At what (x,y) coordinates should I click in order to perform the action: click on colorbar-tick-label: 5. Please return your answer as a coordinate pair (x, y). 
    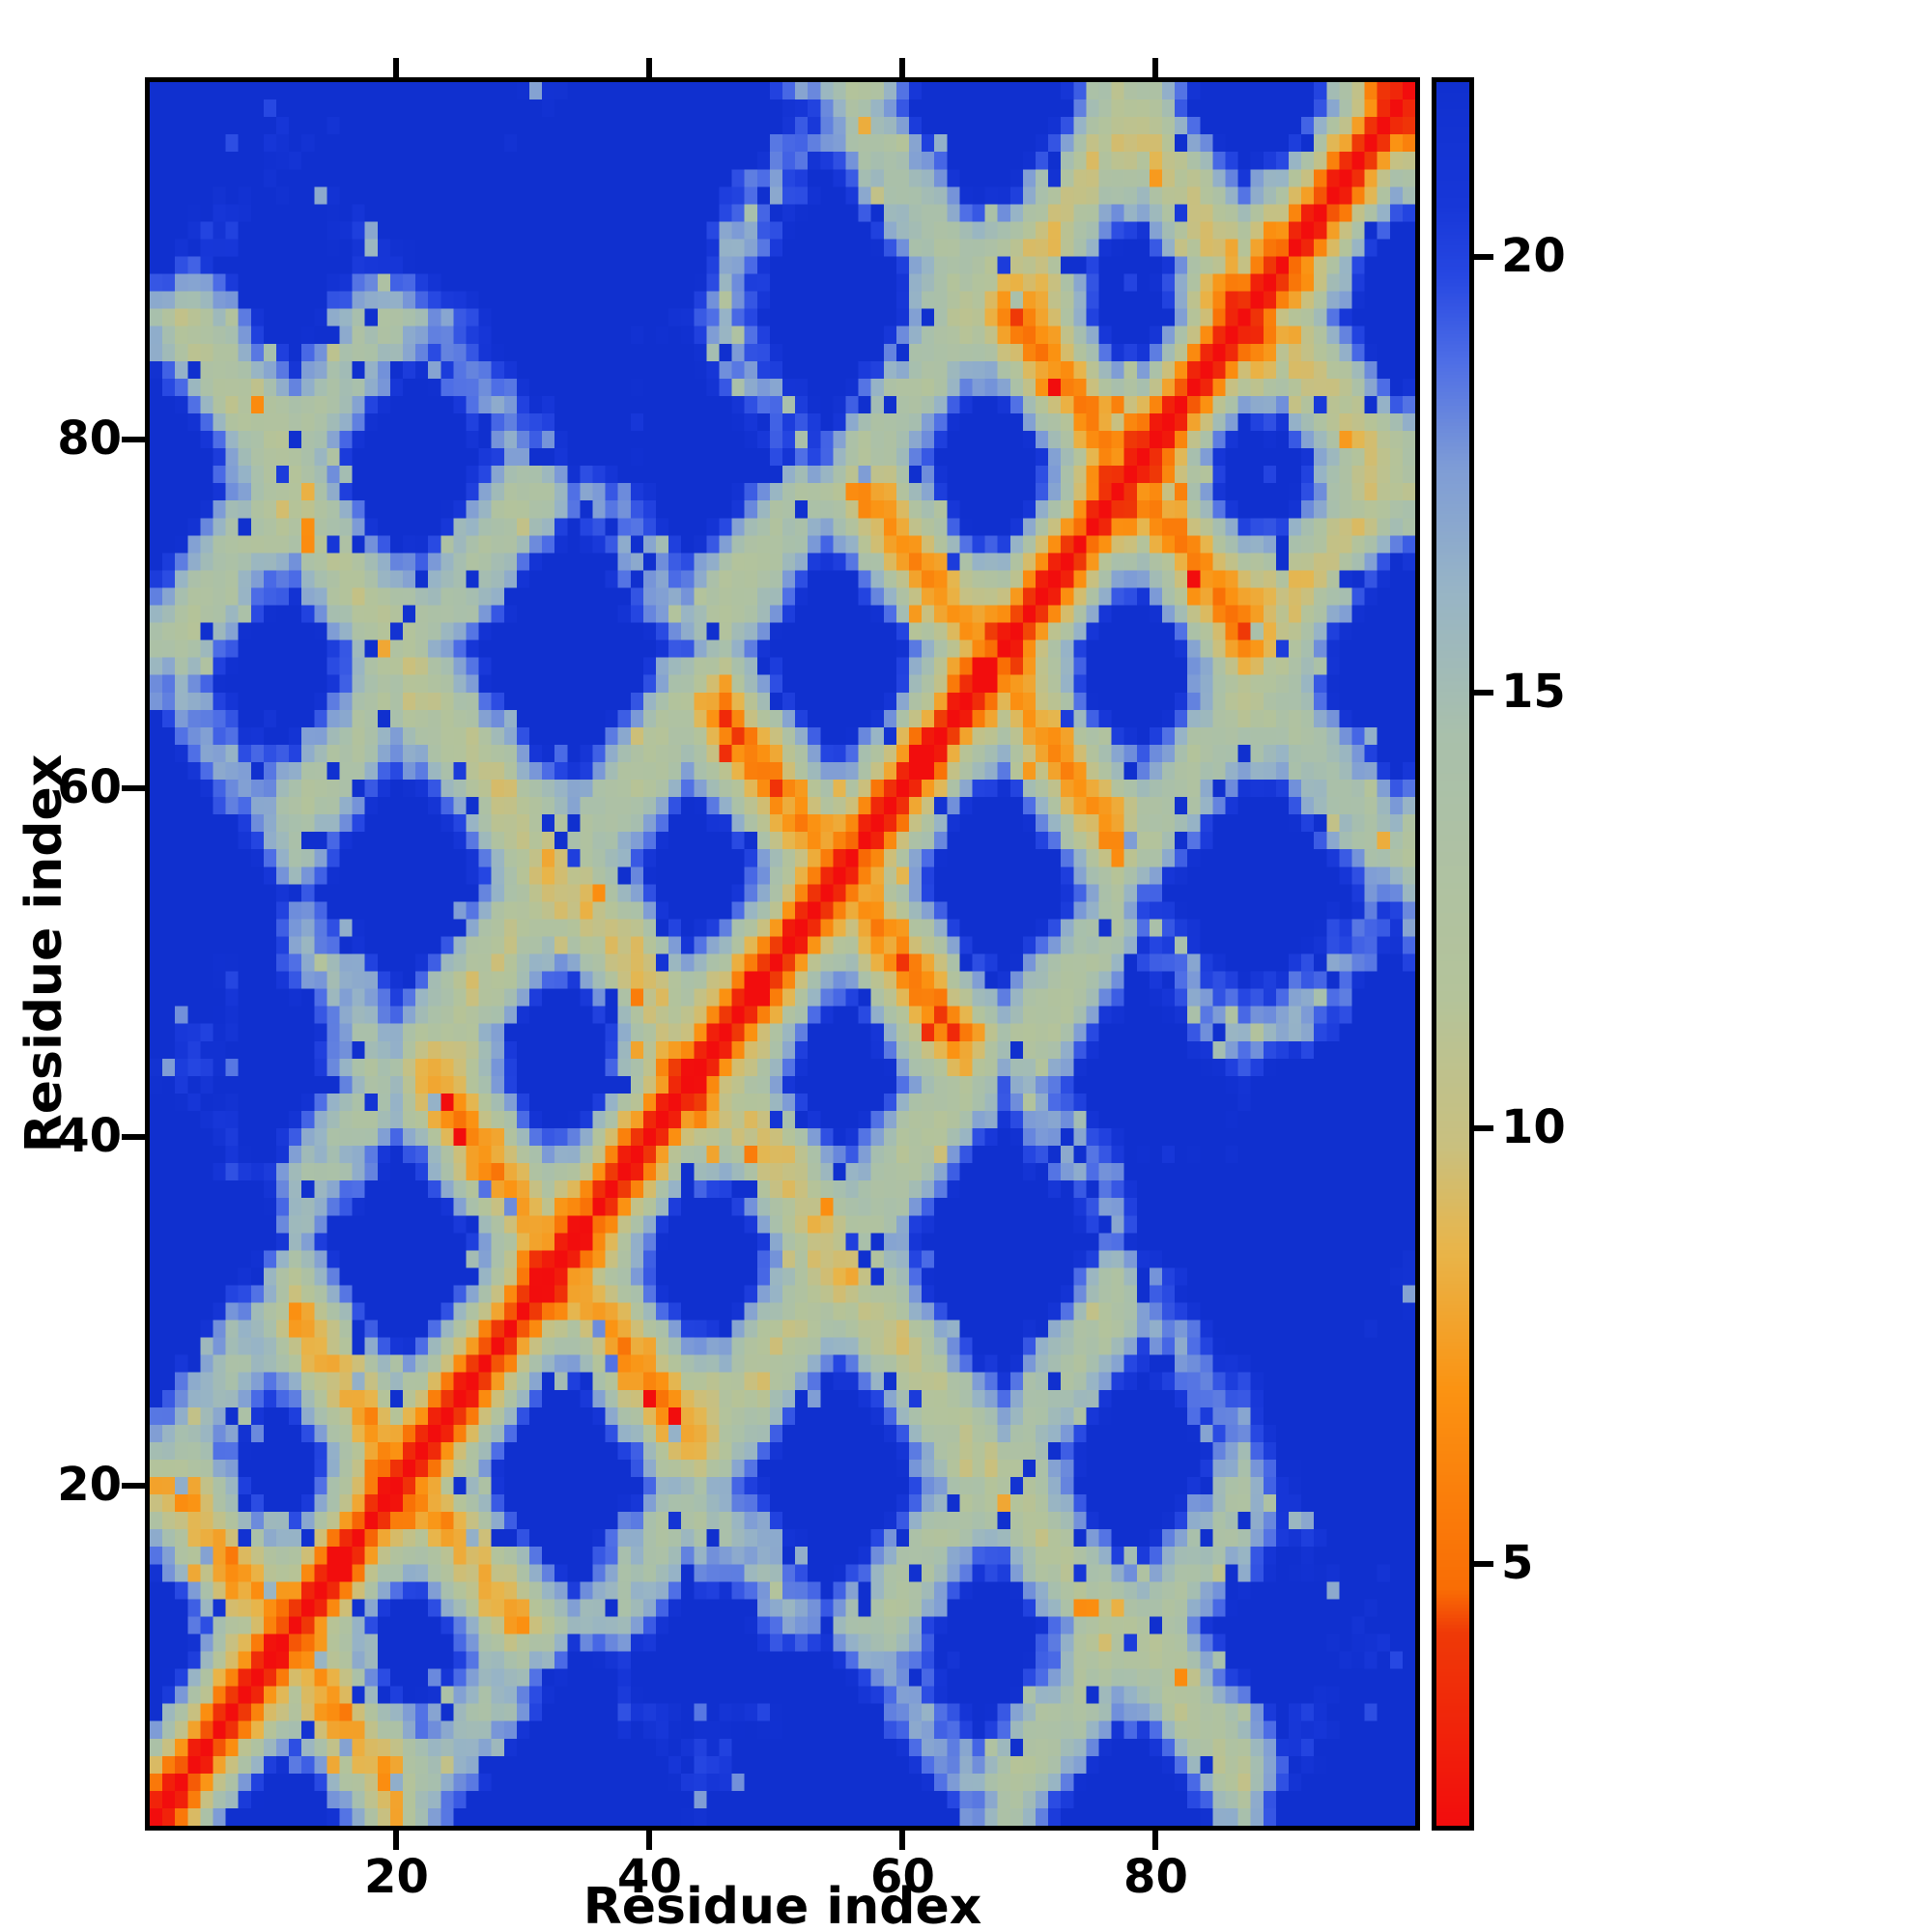
    Looking at the image, I should click on (1517, 1563).